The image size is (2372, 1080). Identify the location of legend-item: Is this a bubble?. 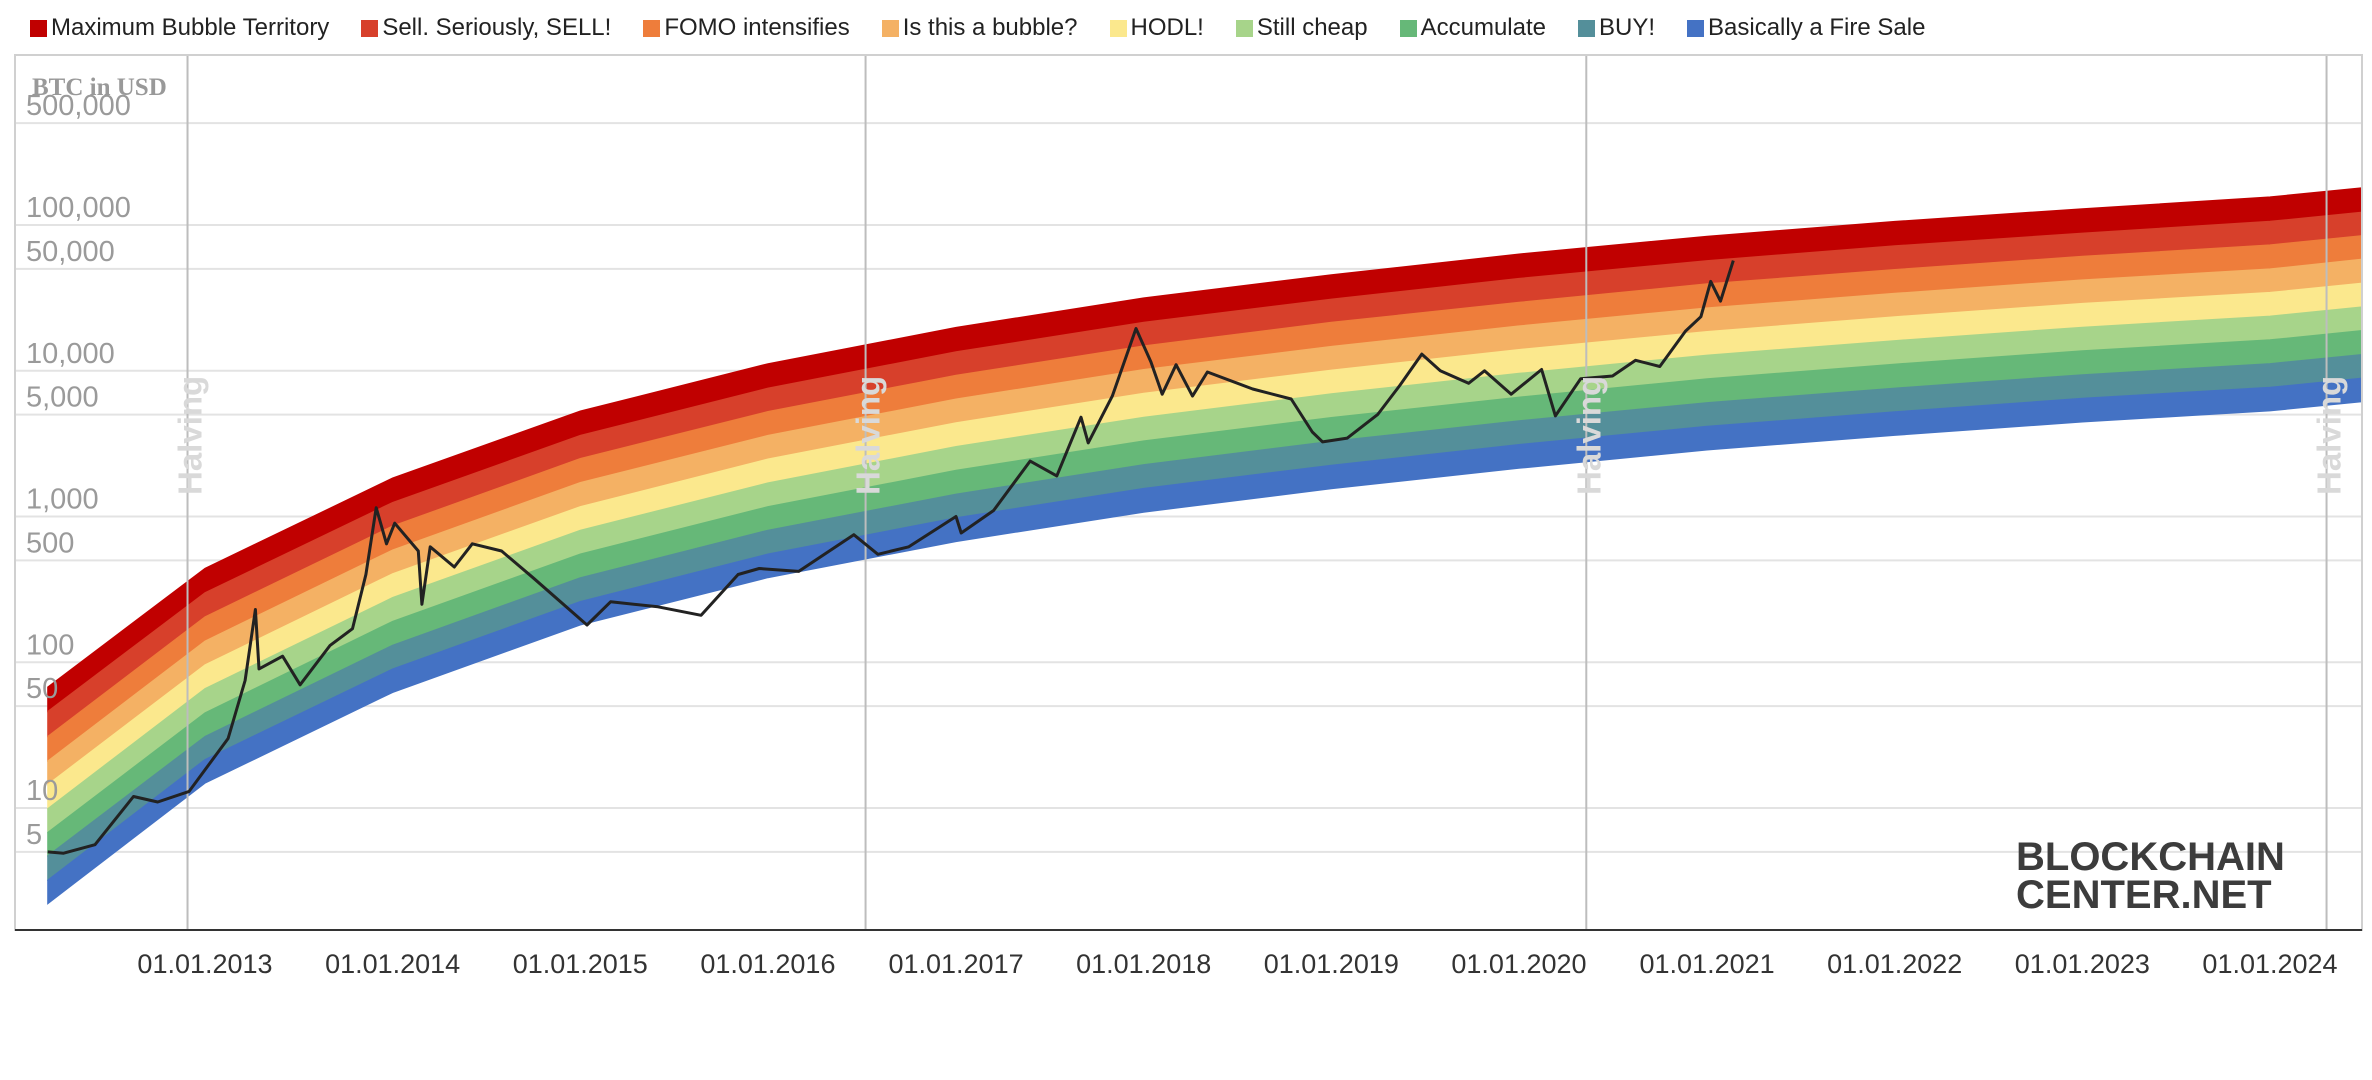
(979, 28).